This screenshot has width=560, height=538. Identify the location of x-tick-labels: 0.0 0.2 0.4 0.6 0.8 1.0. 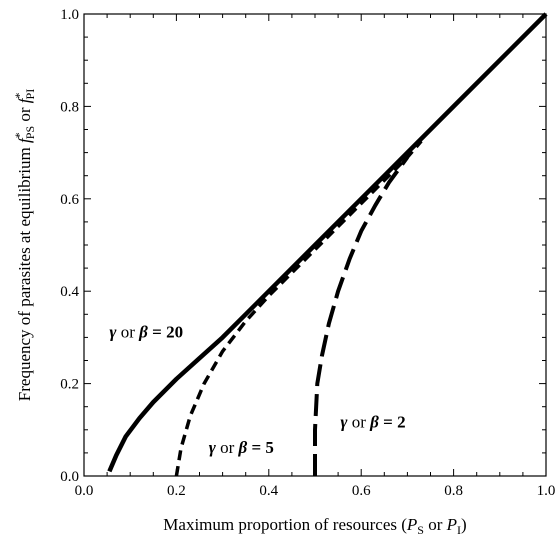
(315, 491).